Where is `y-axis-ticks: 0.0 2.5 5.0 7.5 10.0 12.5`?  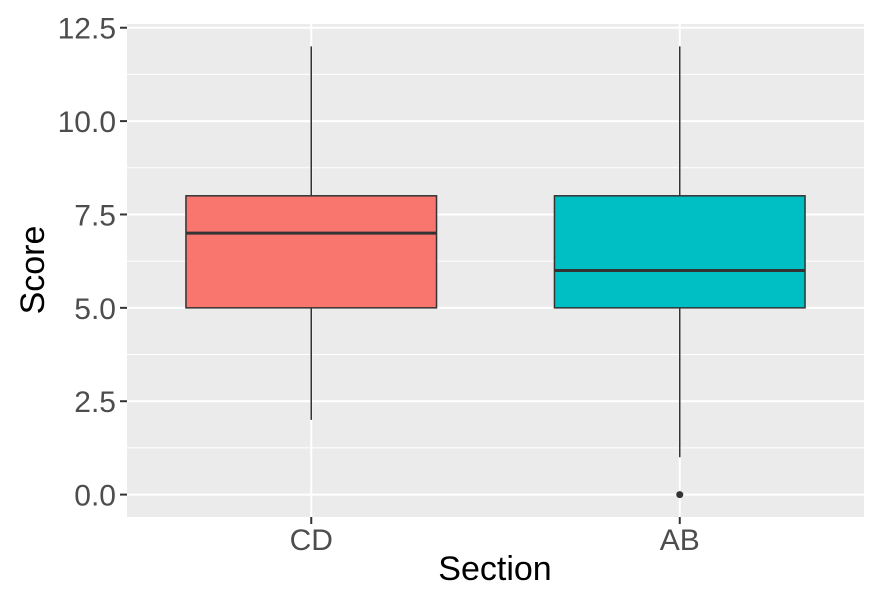
y-axis-ticks: 0.0 2.5 5.0 7.5 10.0 12.5 is located at coordinates (92, 263).